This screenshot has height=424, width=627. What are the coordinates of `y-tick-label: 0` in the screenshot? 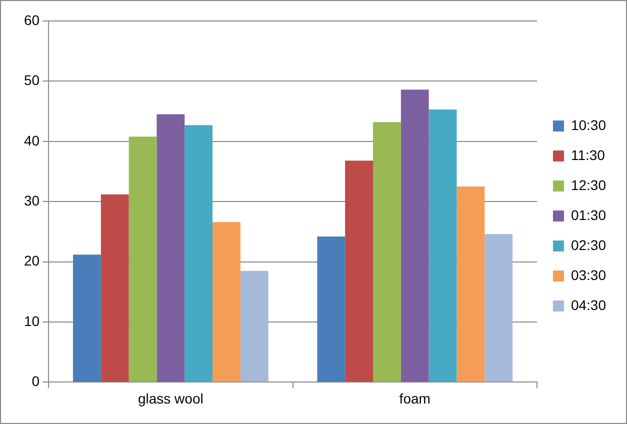 It's located at (36, 381).